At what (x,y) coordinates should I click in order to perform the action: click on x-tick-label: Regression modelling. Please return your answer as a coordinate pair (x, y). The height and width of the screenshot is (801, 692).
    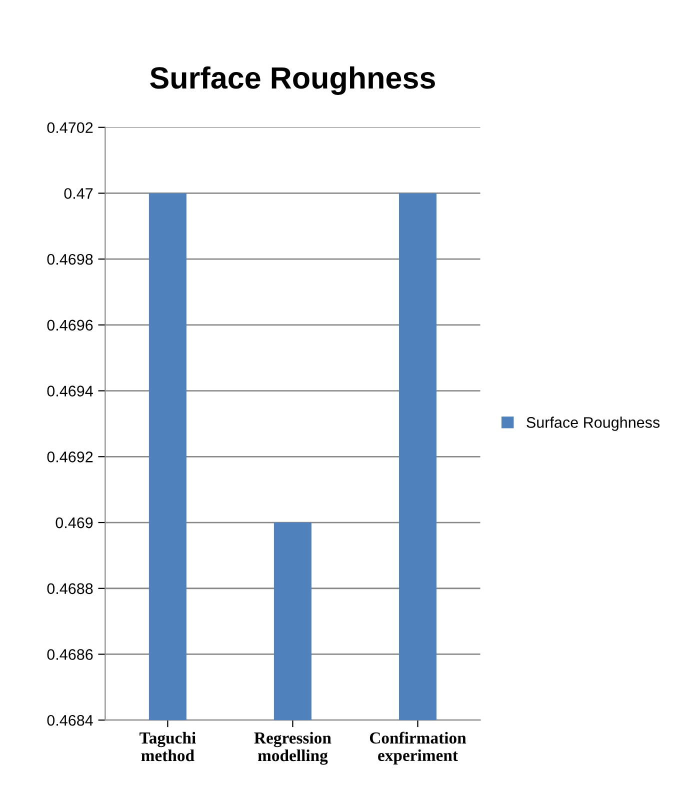
    Looking at the image, I should click on (293, 748).